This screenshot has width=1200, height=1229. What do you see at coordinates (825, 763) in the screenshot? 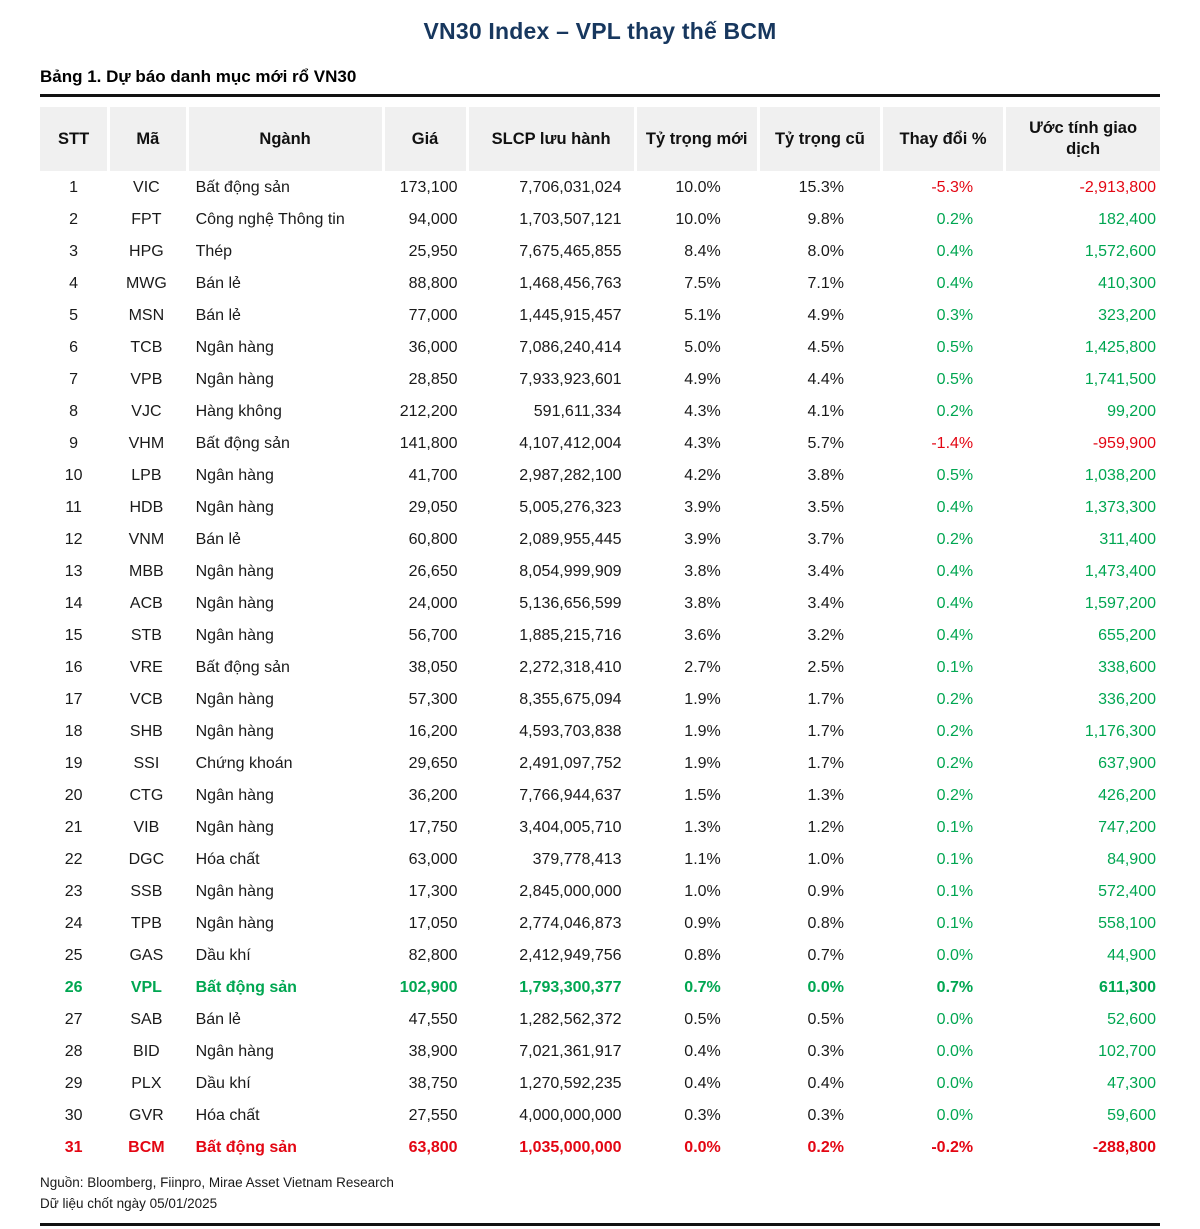
I see `cell-old-weight: 1.7%` at bounding box center [825, 763].